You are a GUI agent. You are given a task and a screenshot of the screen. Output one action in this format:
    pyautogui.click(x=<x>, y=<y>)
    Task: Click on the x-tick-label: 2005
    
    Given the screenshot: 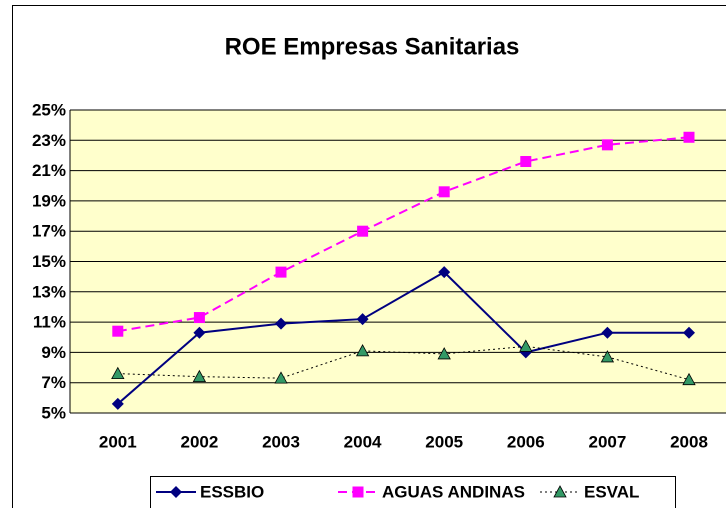 What is the action you would take?
    pyautogui.click(x=444, y=441)
    